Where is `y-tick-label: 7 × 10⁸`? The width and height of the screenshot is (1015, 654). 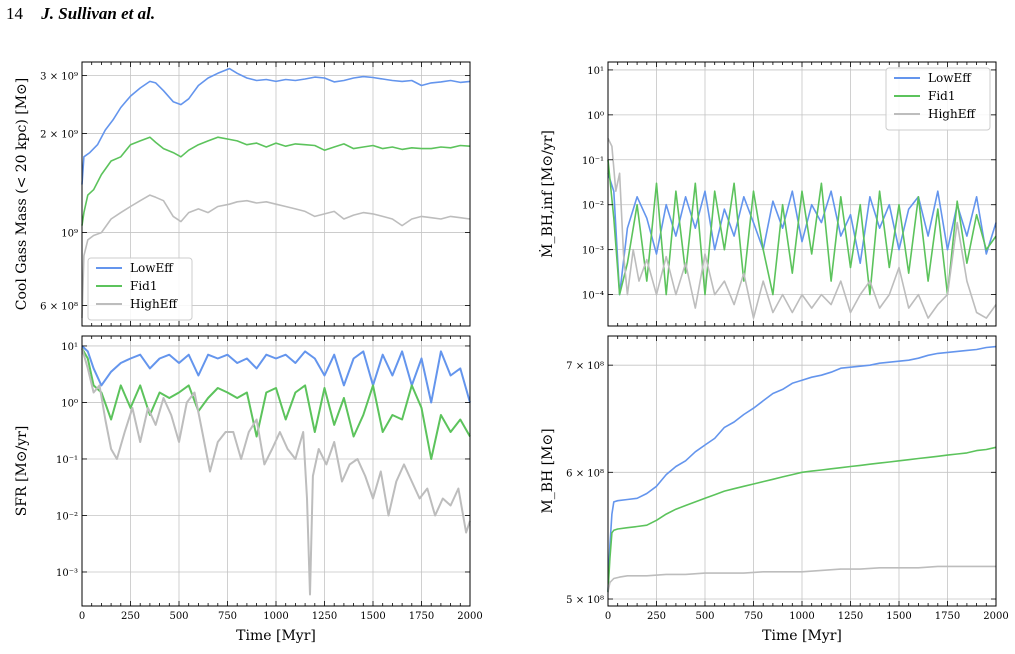 y-tick-label: 7 × 10⁸ is located at coordinates (585, 366).